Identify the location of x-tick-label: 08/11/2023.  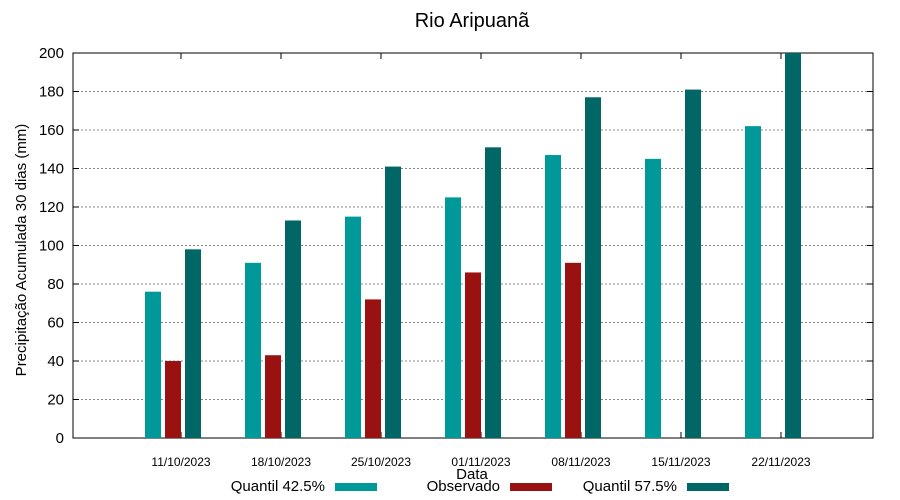
(580, 462).